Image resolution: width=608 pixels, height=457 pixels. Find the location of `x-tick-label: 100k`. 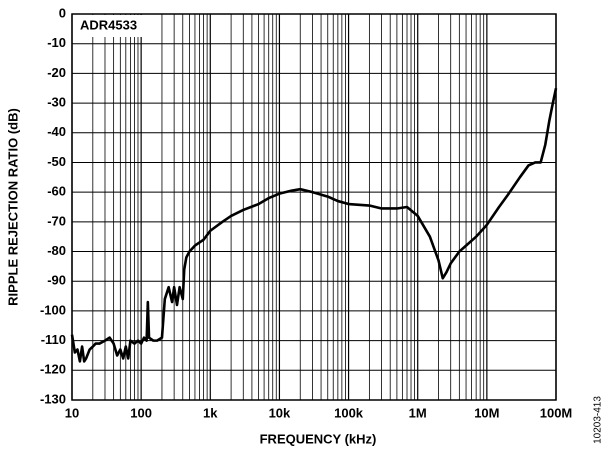

x-tick-label: 100k is located at coordinates (349, 412).